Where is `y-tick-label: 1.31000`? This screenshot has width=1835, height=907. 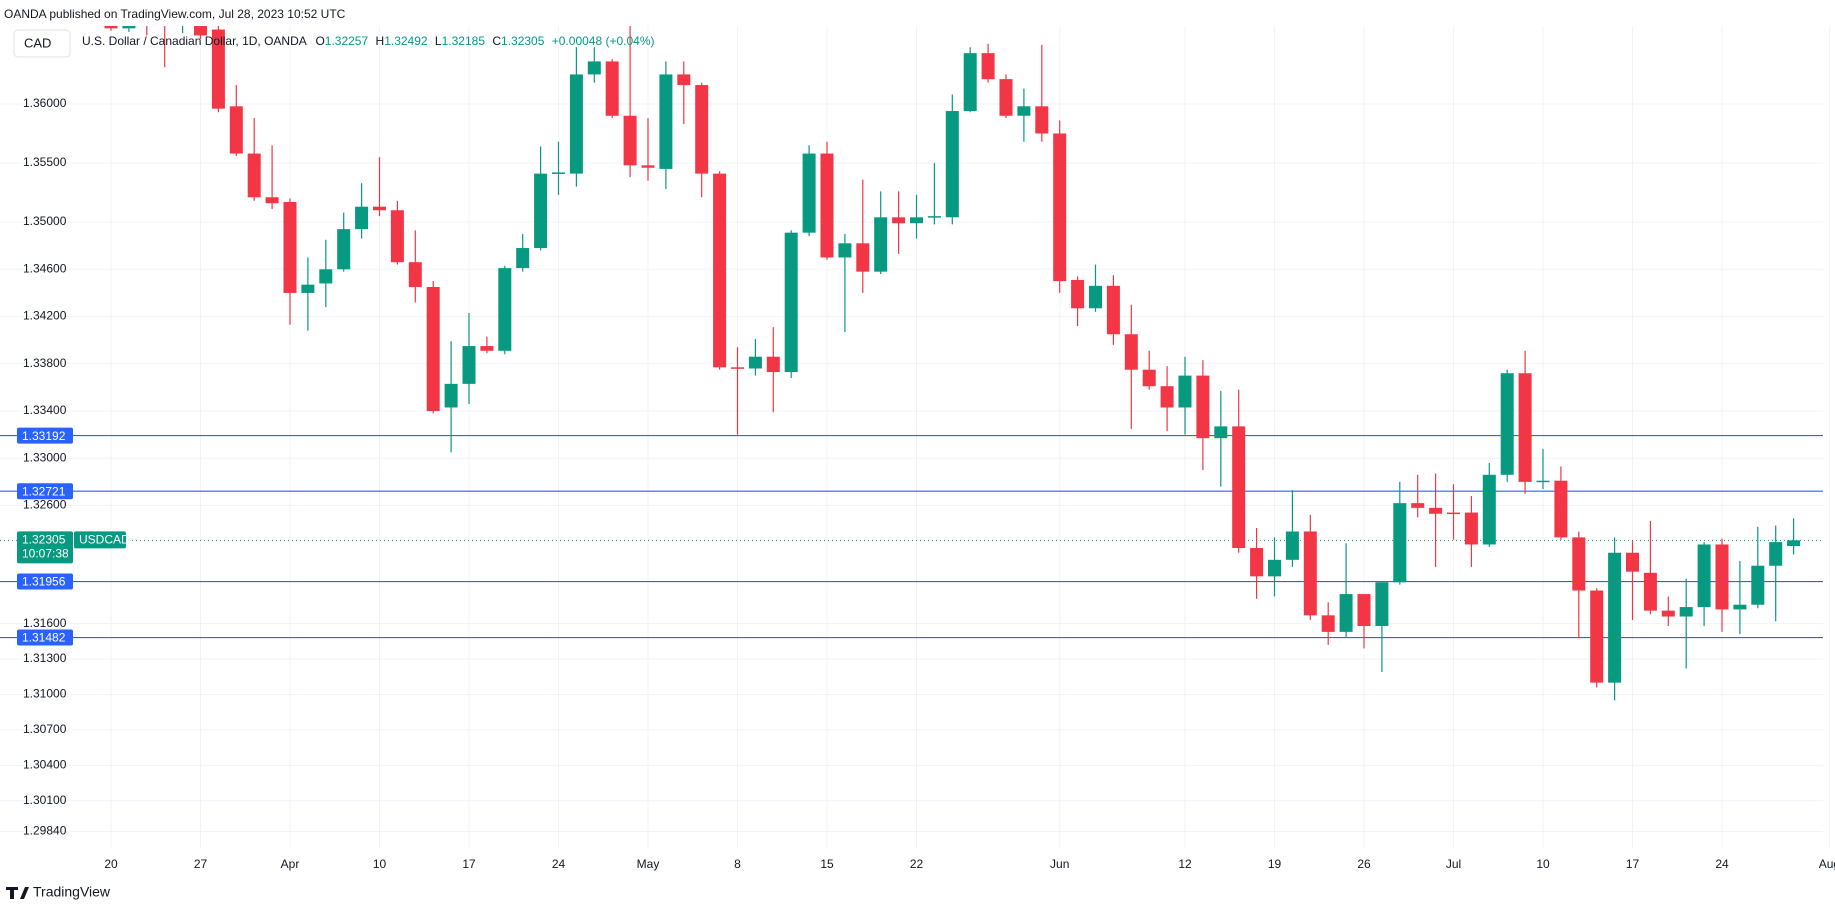 y-tick-label: 1.31000 is located at coordinates (45, 694).